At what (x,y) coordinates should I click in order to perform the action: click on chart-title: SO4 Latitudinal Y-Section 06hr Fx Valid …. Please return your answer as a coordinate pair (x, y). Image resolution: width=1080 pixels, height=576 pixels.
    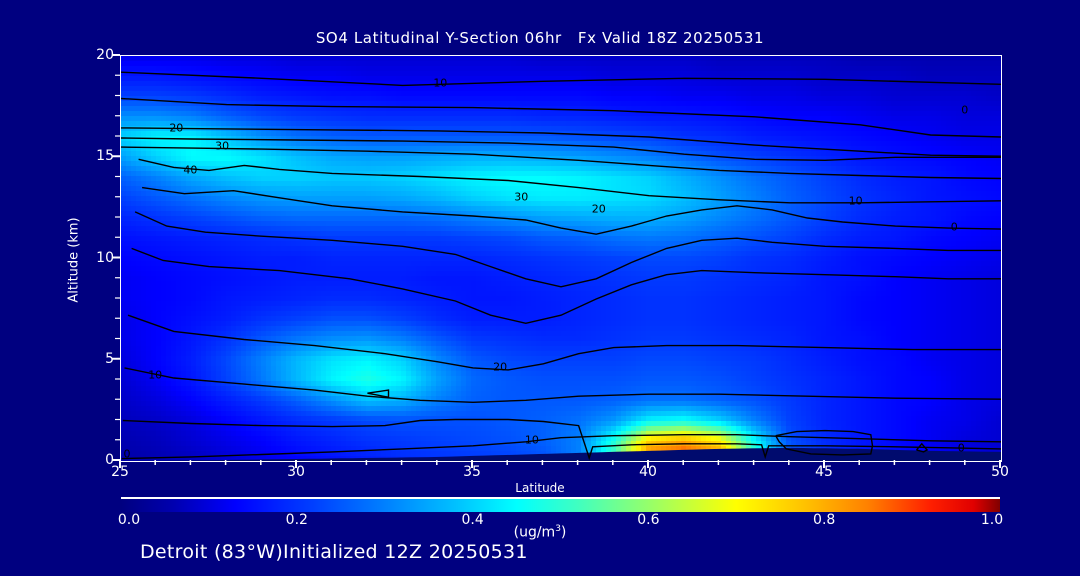
    Looking at the image, I should click on (540, 38).